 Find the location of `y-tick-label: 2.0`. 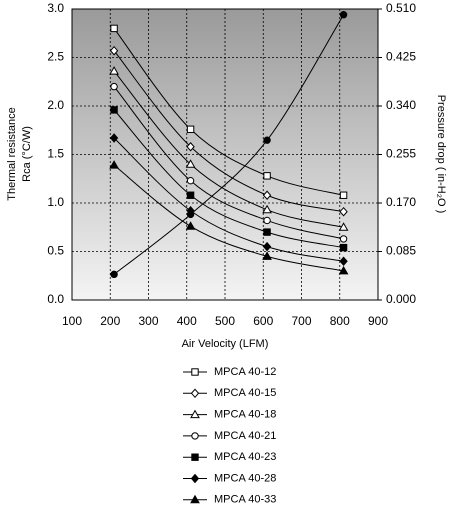

y-tick-label: 2.0 is located at coordinates (55, 105).